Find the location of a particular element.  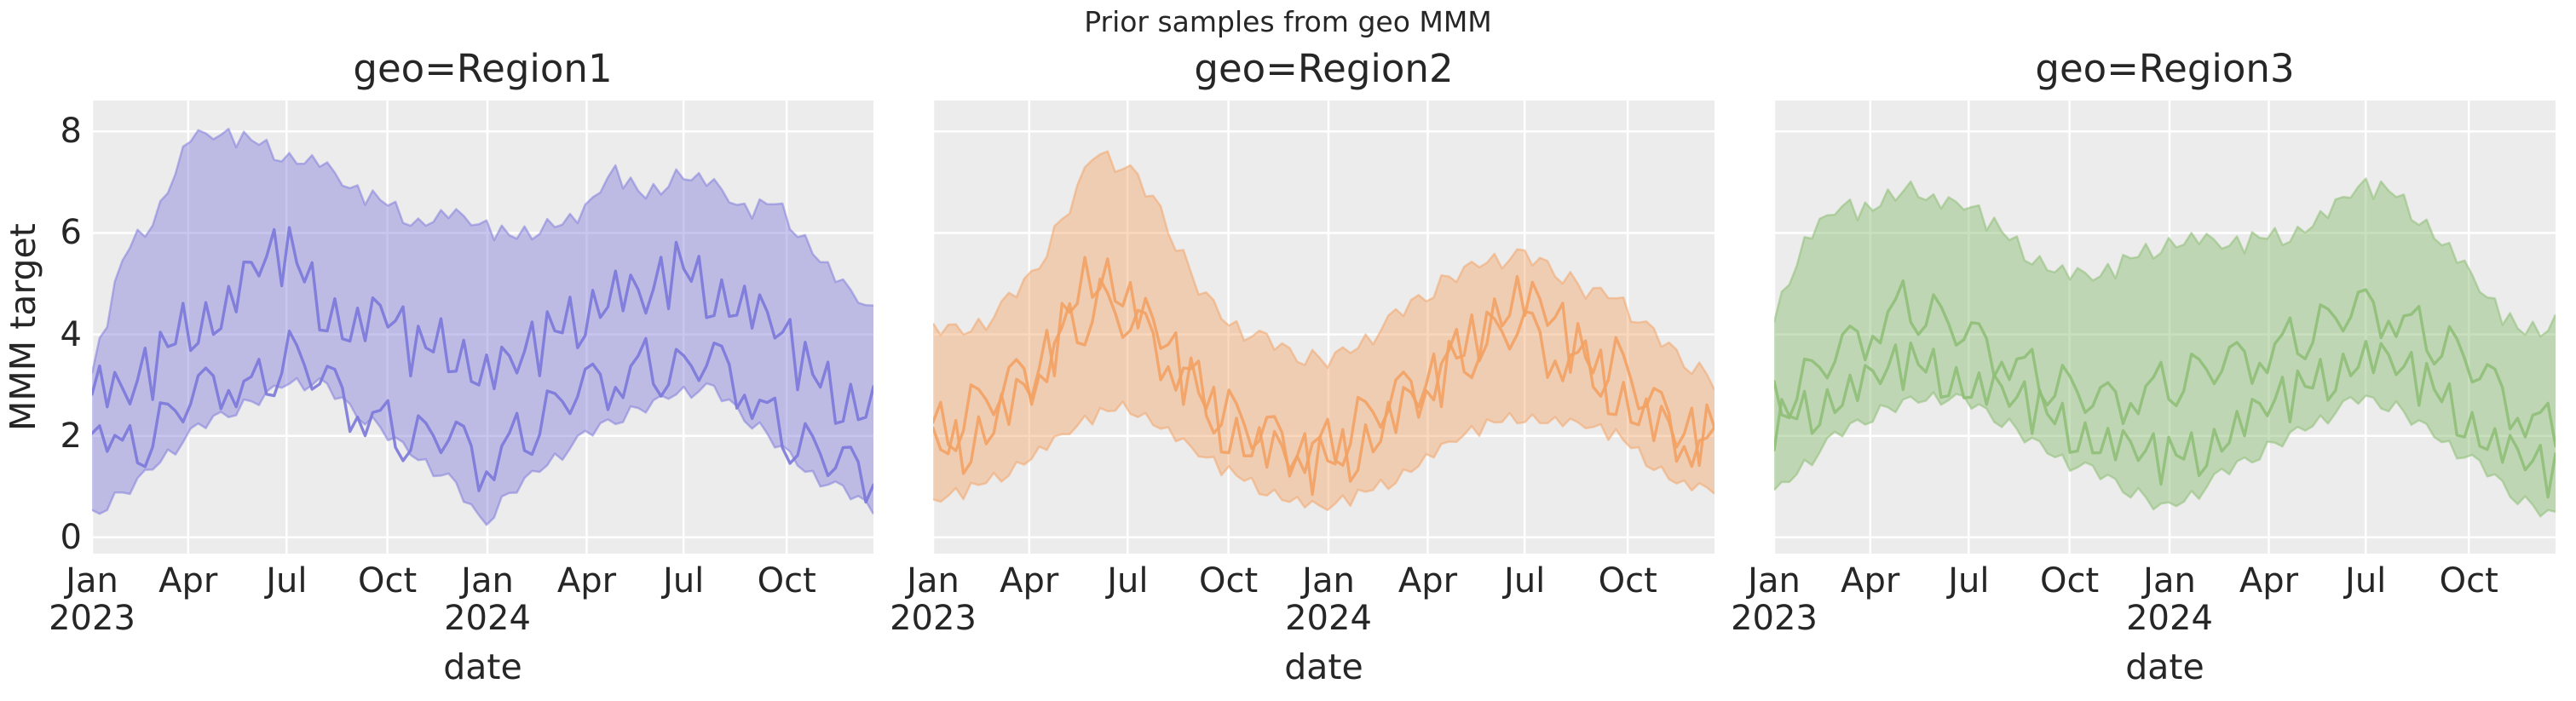

x-axis-label-region1: date is located at coordinates (482, 666).